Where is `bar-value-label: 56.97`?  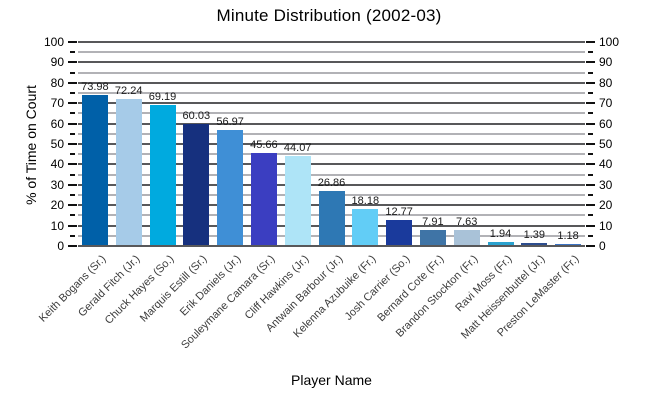 bar-value-label: 56.97 is located at coordinates (230, 121).